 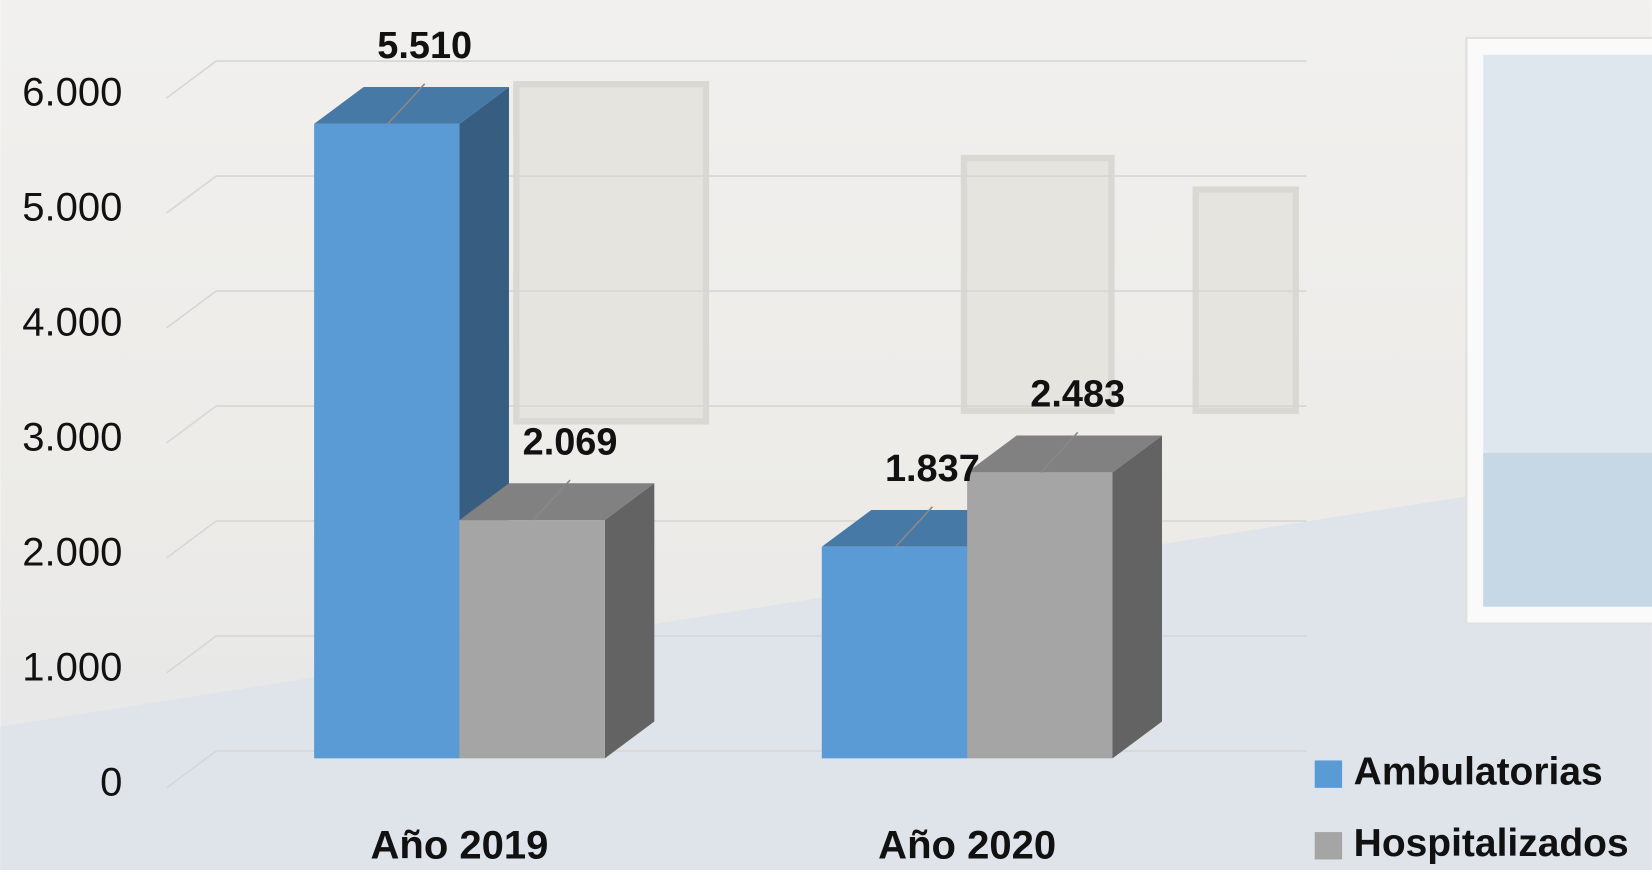 What do you see at coordinates (1077, 395) in the screenshot?
I see `value-label: 2.483` at bounding box center [1077, 395].